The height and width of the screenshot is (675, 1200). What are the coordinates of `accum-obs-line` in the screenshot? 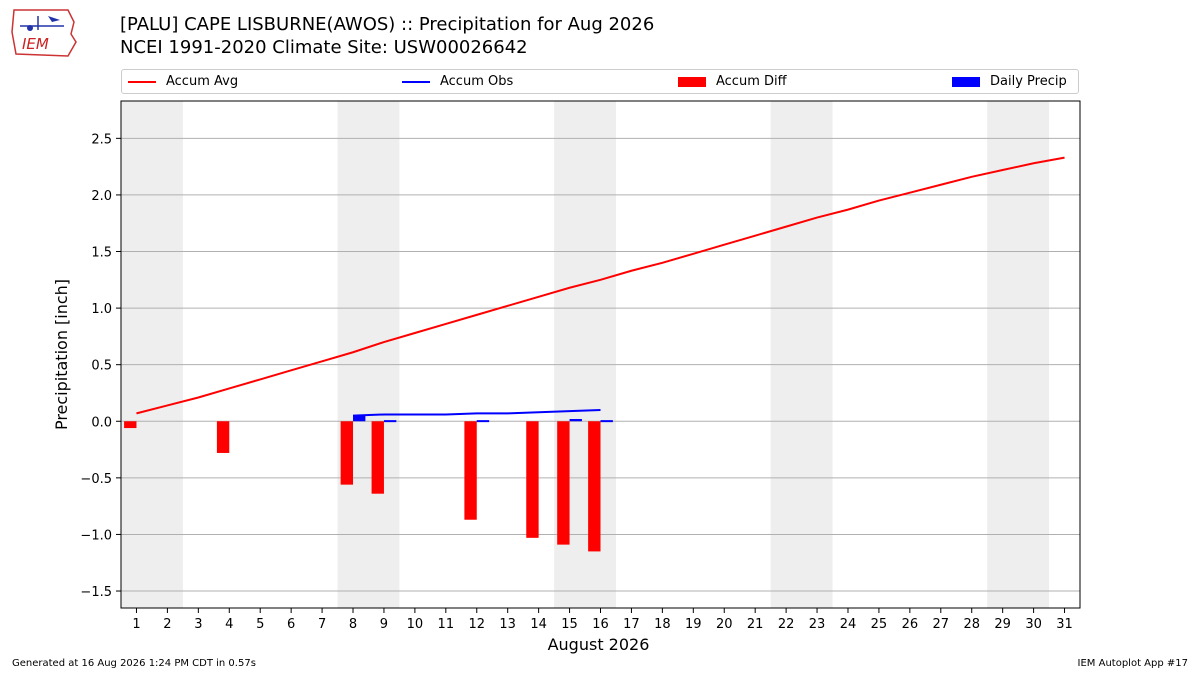 It's located at (476, 412).